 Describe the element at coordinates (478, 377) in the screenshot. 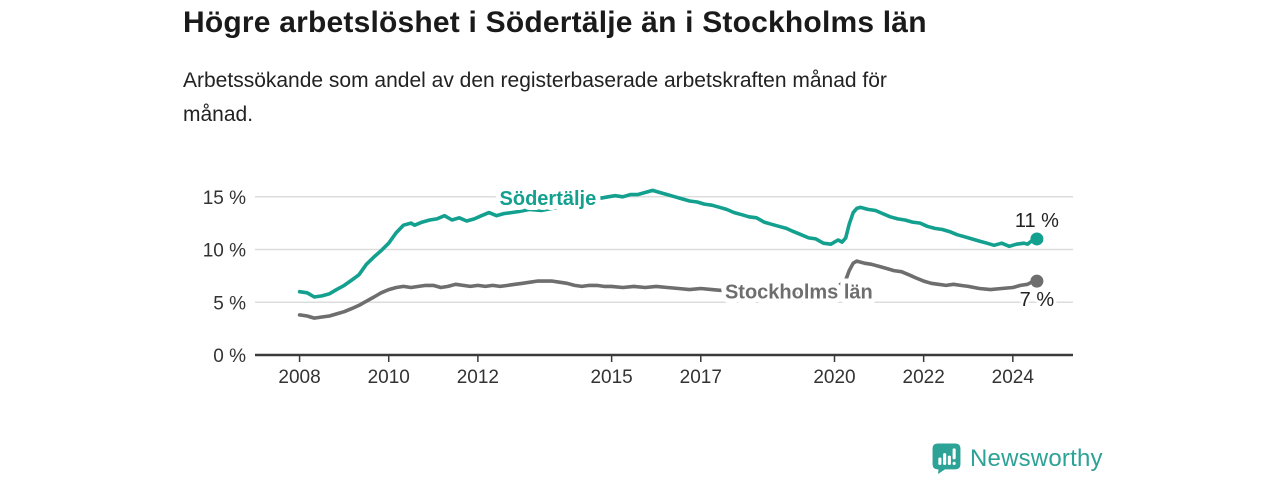

I see `x-tick-label: 2012` at that location.